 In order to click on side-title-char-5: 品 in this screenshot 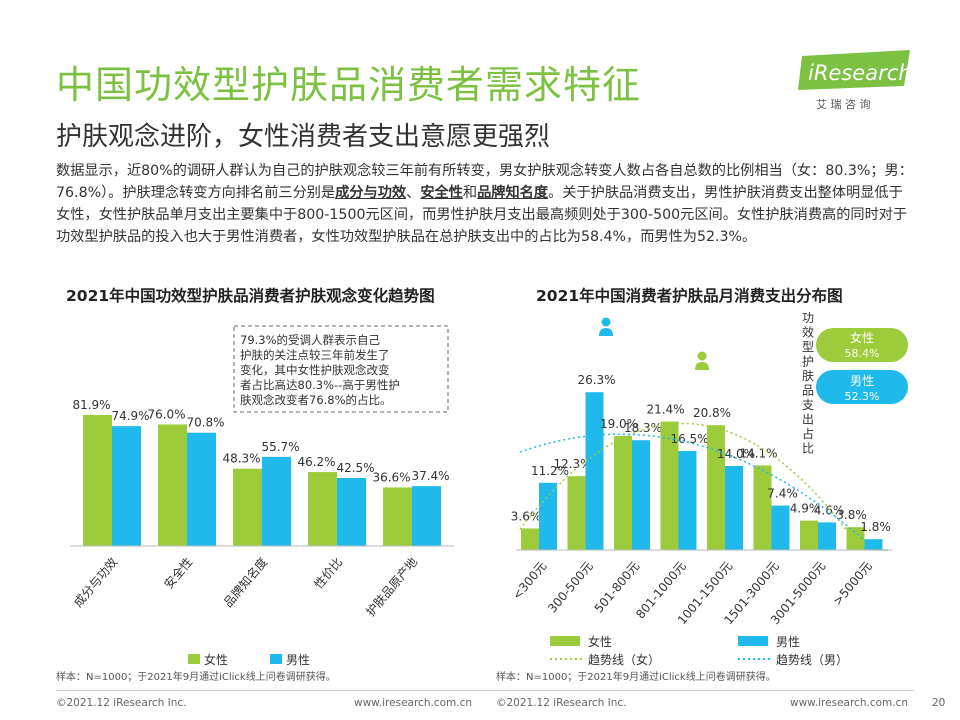, I will do `click(808, 391)`.